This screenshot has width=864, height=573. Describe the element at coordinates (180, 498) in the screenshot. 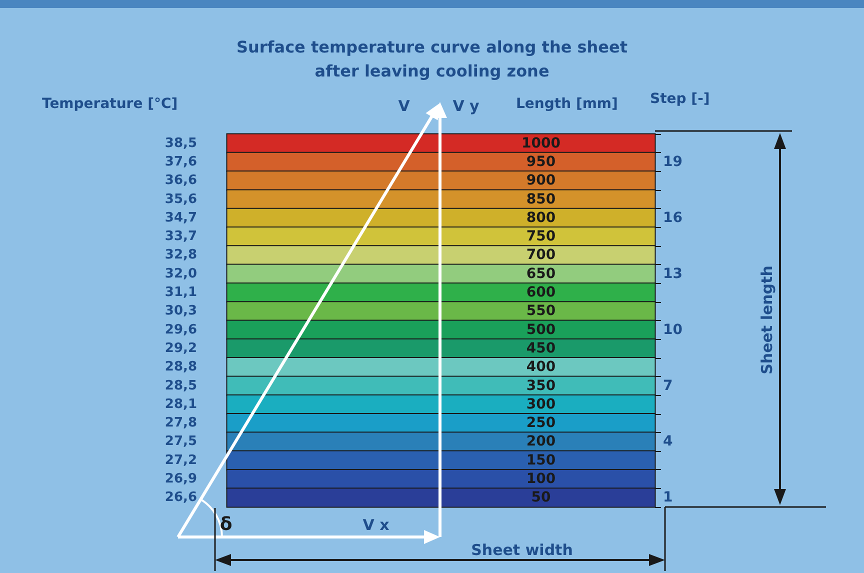

I see `y-tick-label: 26,6` at that location.